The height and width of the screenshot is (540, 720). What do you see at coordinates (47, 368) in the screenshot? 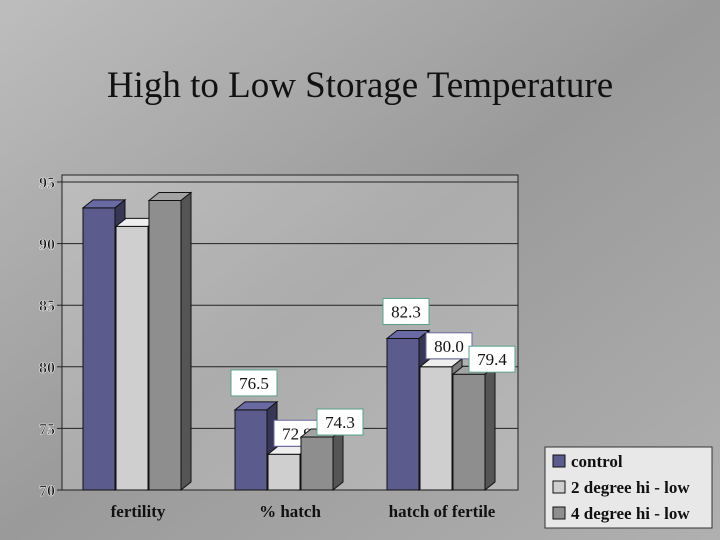
I see `y-tick-label: 80` at bounding box center [47, 368].